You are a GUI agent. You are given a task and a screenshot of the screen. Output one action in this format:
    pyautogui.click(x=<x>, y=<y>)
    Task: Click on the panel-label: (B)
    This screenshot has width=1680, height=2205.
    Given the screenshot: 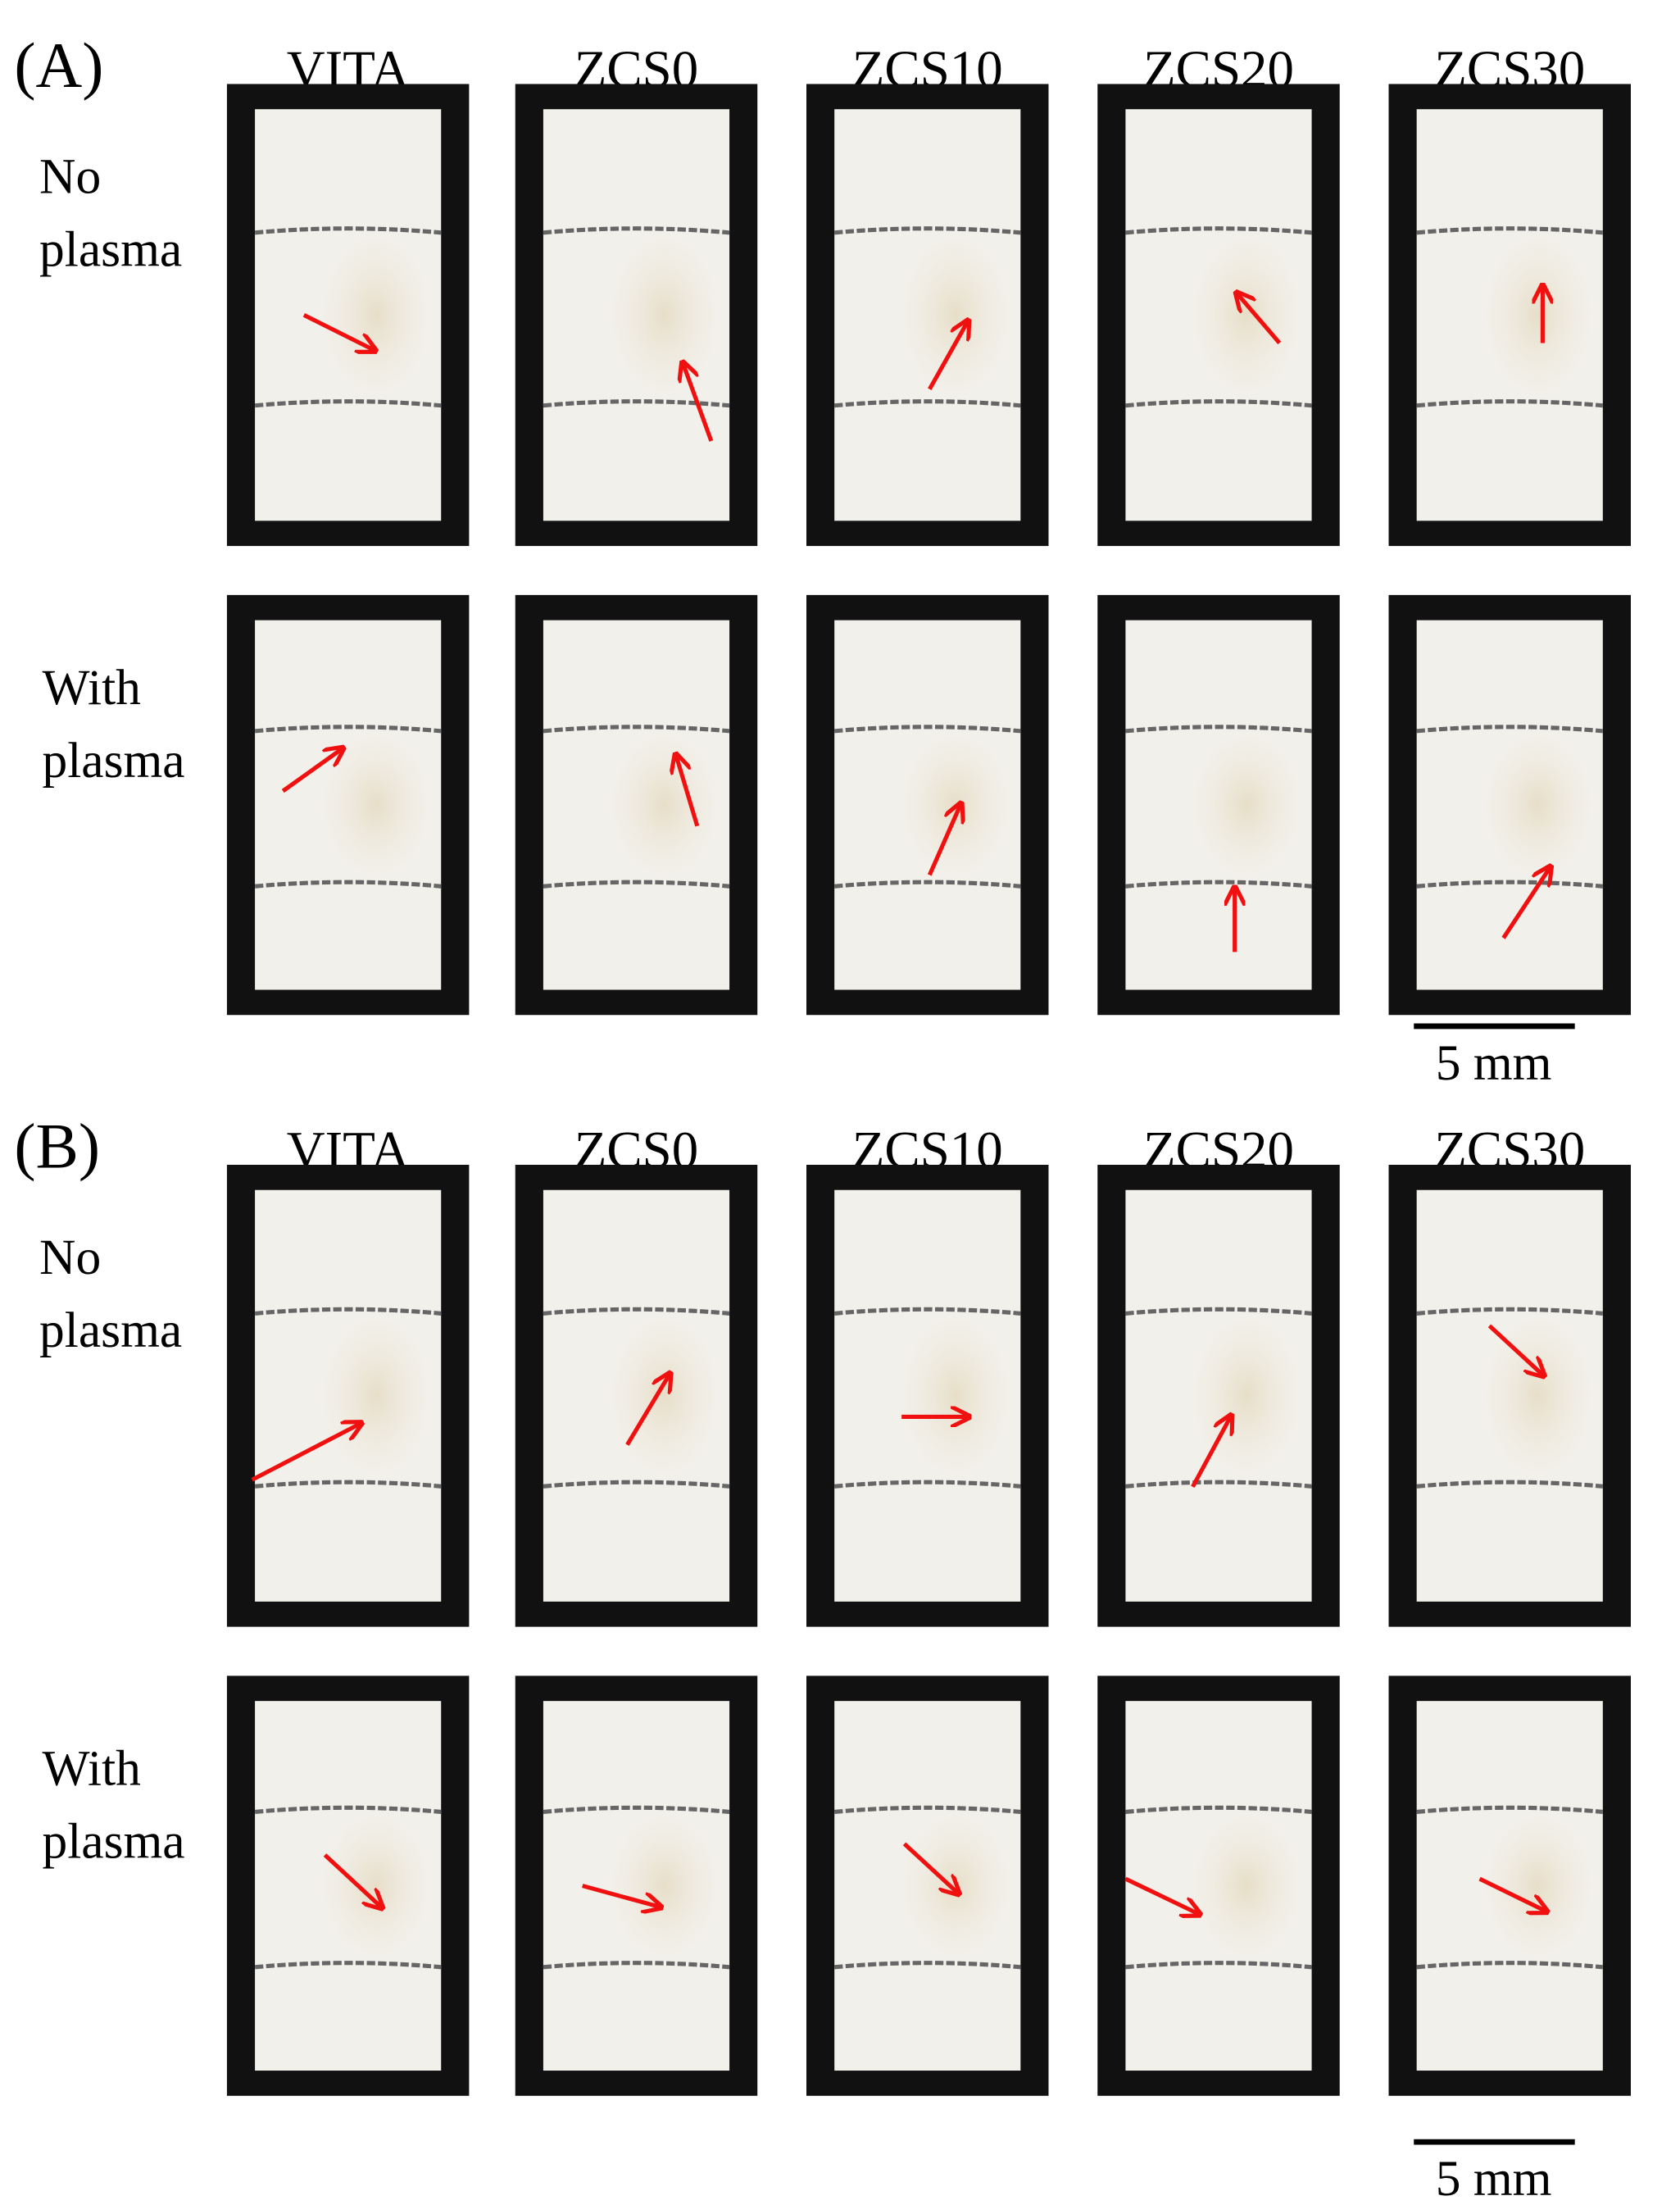 What is the action you would take?
    pyautogui.click(x=57, y=1145)
    